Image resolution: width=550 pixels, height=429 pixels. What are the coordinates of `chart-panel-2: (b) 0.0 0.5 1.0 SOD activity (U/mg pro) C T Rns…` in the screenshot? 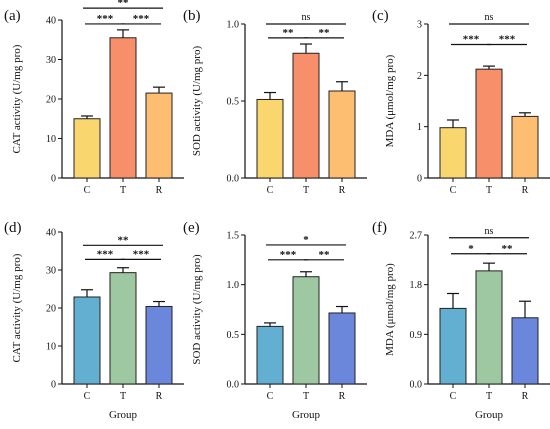 It's located at (275, 102).